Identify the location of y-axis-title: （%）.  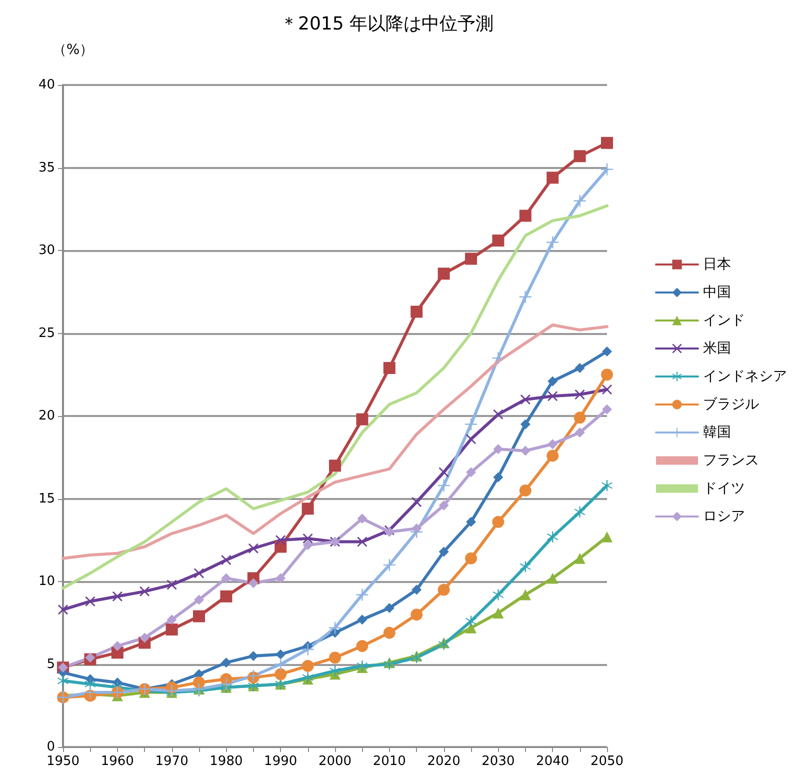
(73, 50).